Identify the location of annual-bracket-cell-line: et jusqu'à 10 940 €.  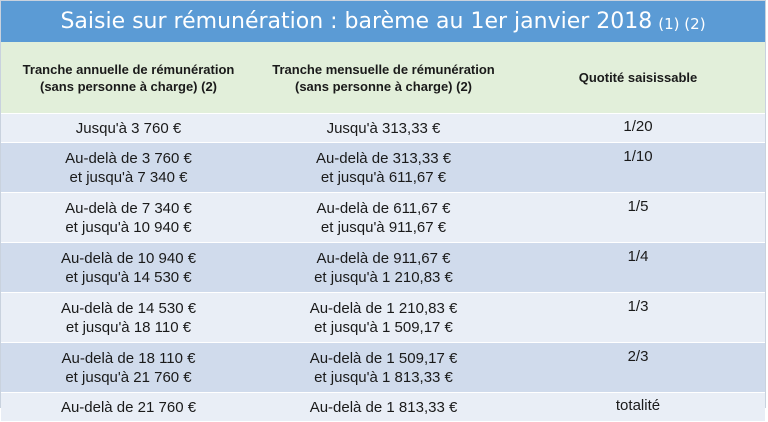
(128, 227).